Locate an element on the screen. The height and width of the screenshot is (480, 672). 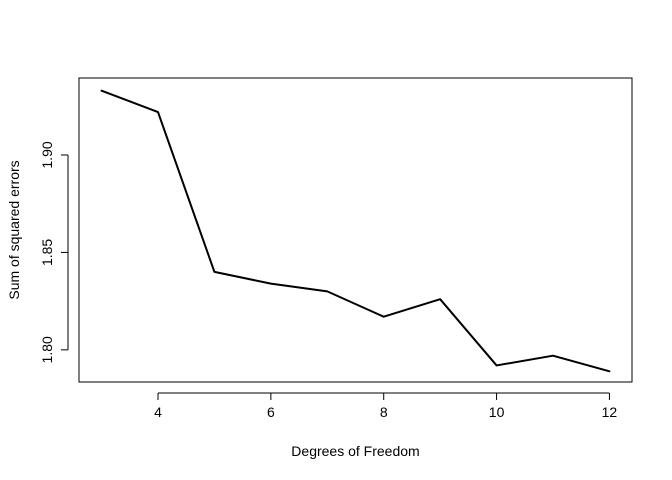
x-tick-label: 8 is located at coordinates (384, 412).